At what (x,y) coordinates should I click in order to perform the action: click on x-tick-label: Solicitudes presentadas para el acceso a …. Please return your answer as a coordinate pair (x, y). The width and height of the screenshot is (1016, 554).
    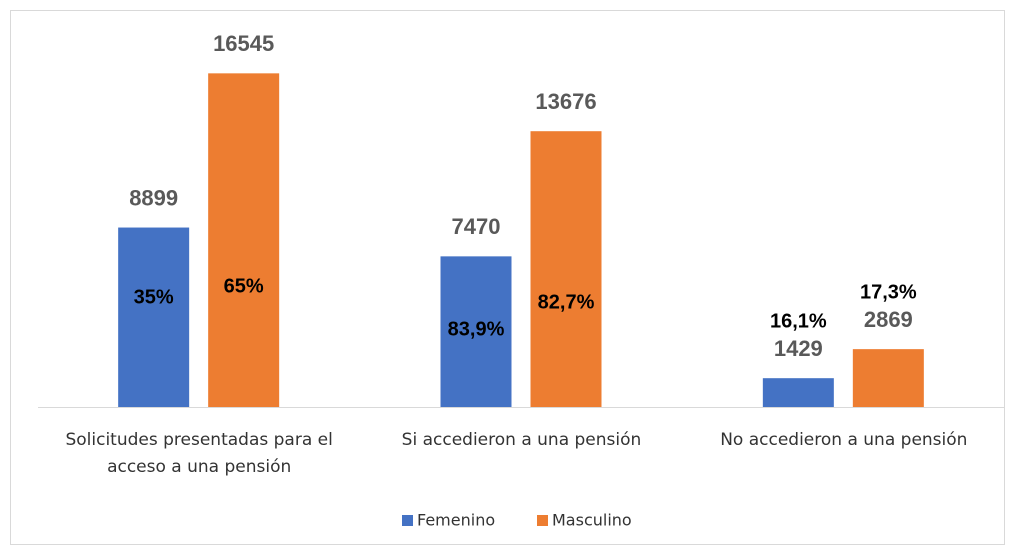
    Looking at the image, I should click on (198, 453).